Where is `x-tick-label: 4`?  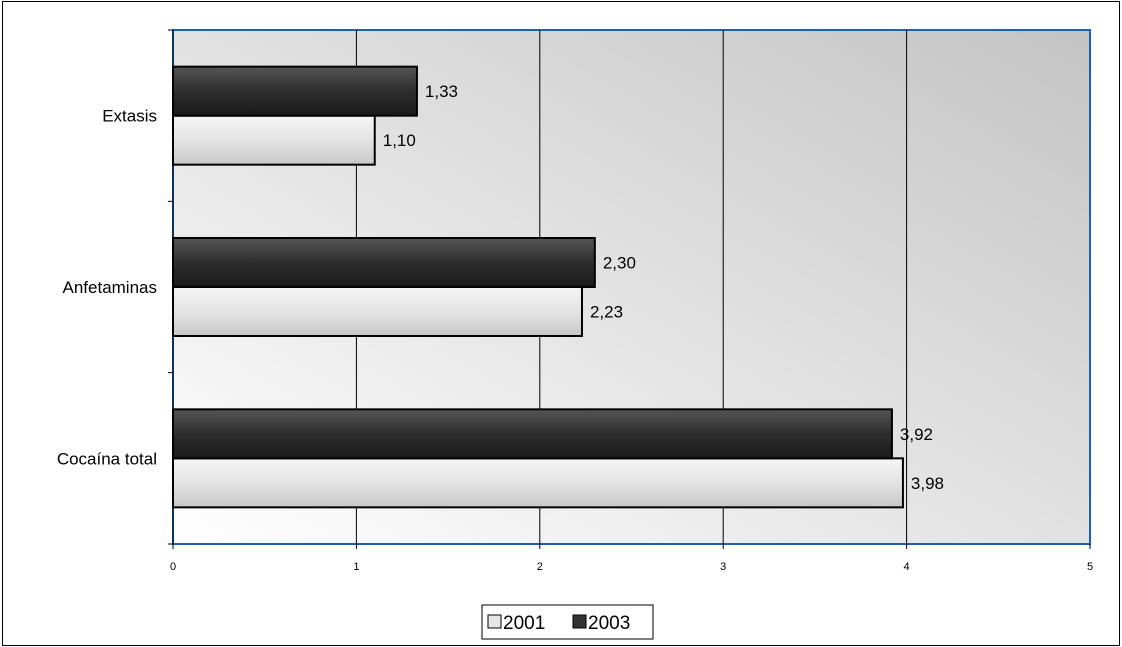
x-tick-label: 4 is located at coordinates (907, 567).